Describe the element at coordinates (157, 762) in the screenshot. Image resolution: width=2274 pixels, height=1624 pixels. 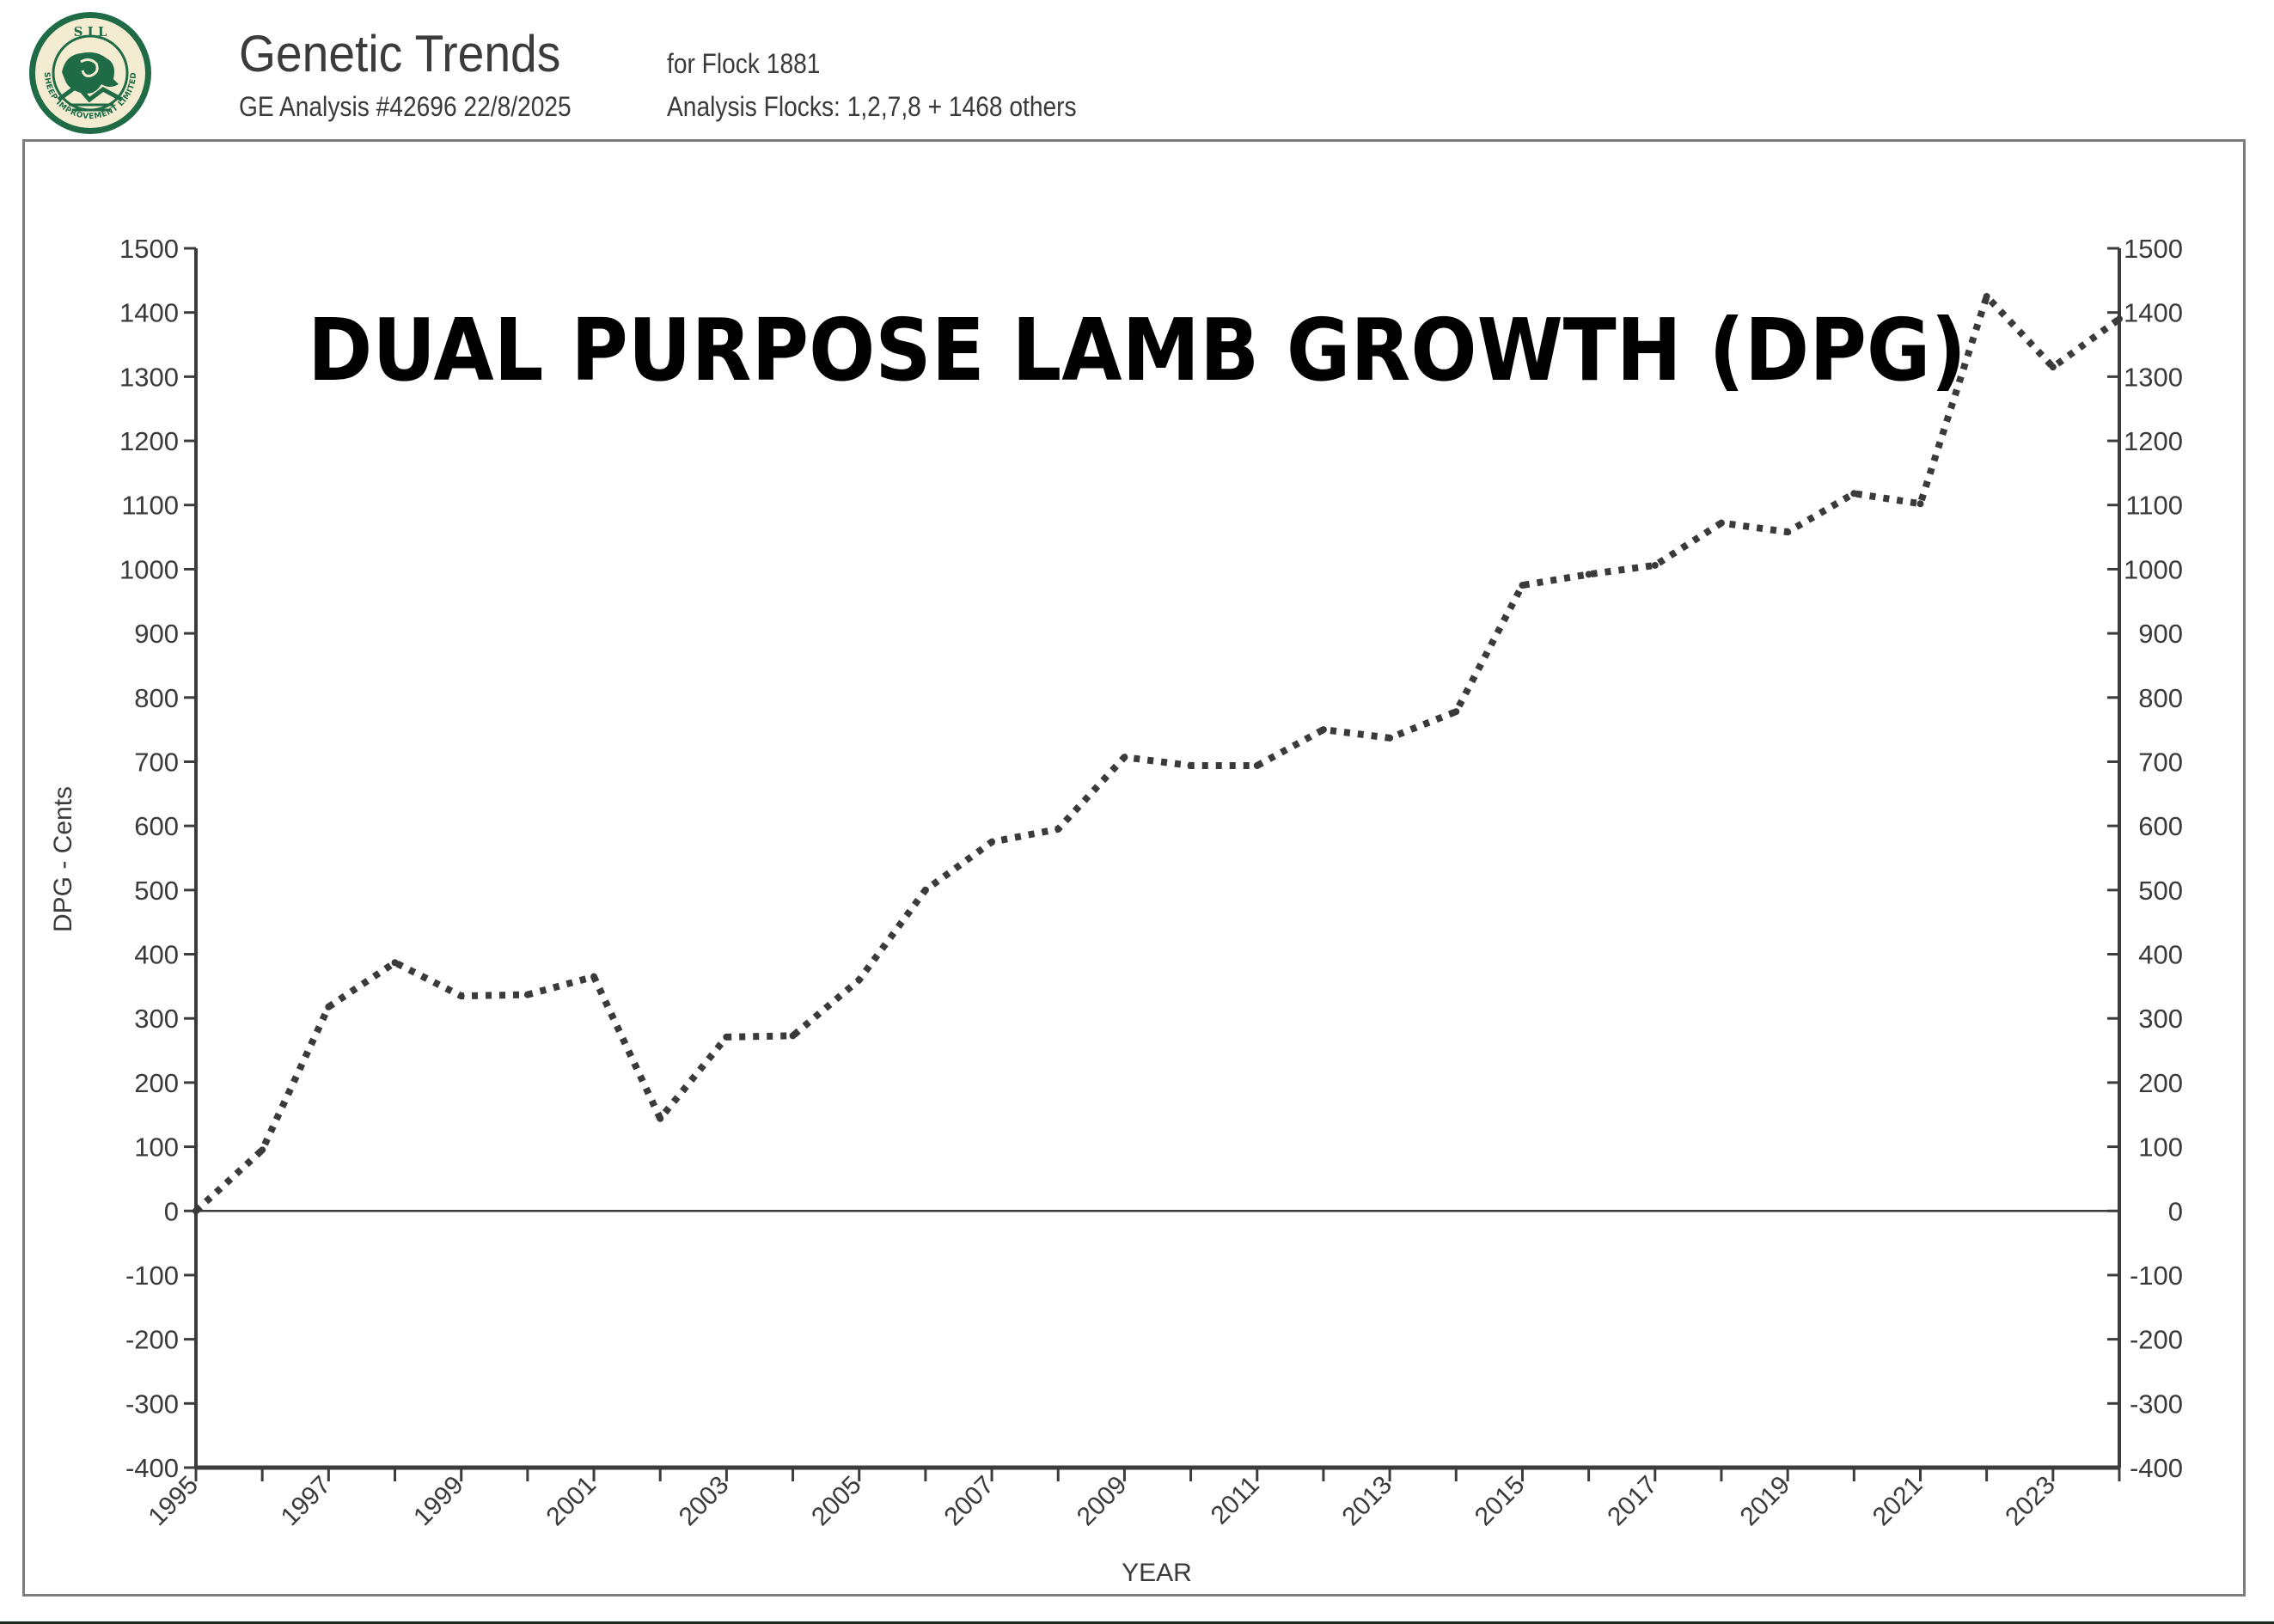
I see `left-y-tick-label: 700` at that location.